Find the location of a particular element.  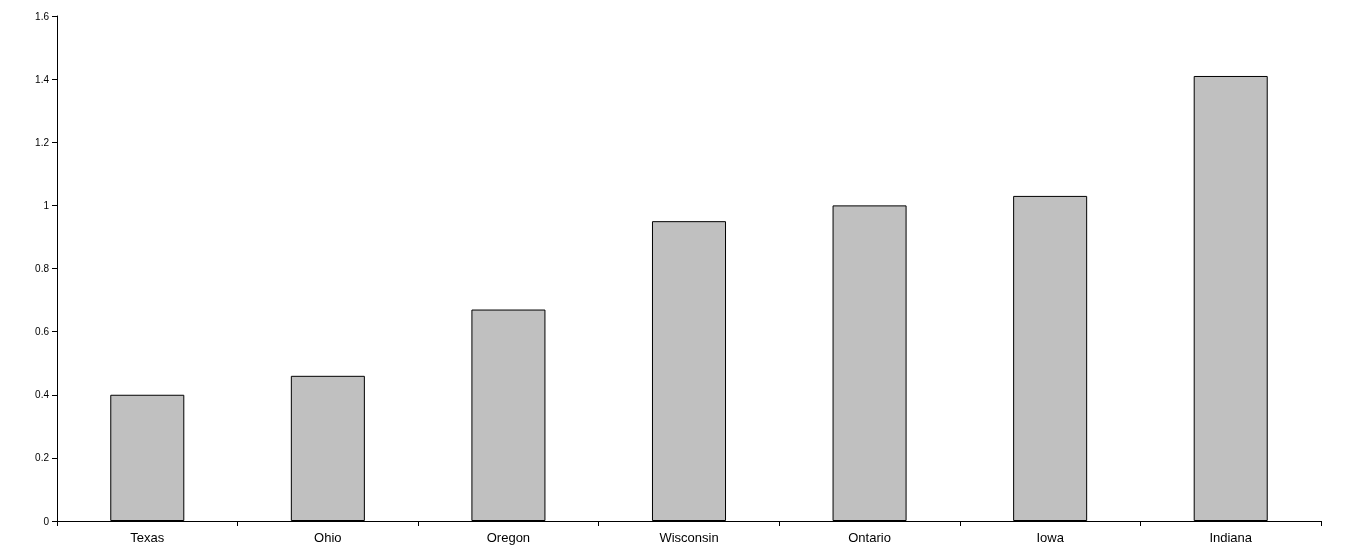

y-tick-label: 0.4 is located at coordinates (42, 395).